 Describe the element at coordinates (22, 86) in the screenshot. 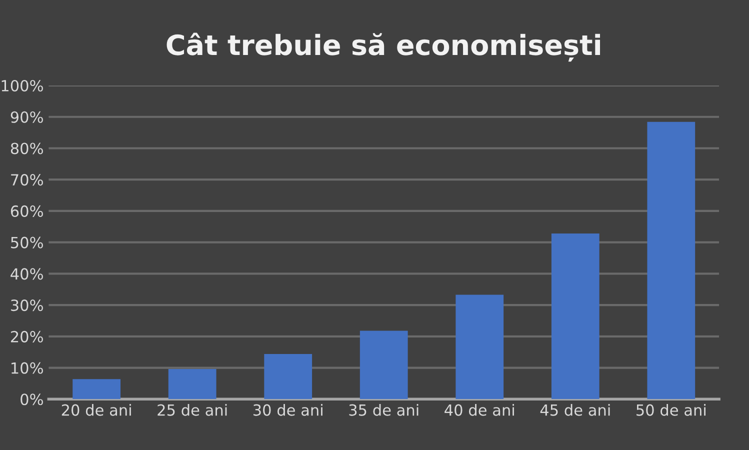

I see `y-tick-label: 100%` at that location.